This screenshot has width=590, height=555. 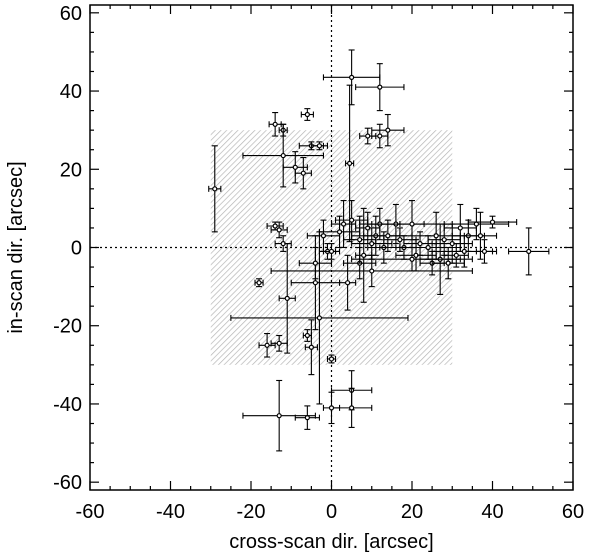 What do you see at coordinates (492, 512) in the screenshot?
I see `x-tick-label: 40` at bounding box center [492, 512].